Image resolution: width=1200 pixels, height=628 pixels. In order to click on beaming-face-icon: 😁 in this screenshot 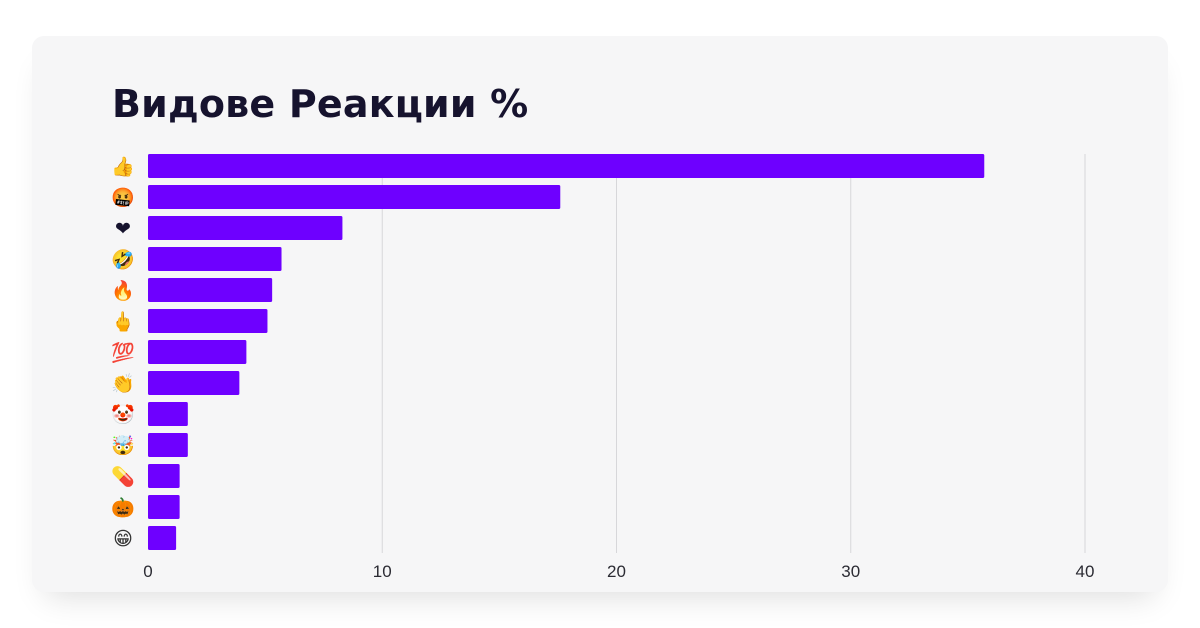, I will do `click(123, 539)`.